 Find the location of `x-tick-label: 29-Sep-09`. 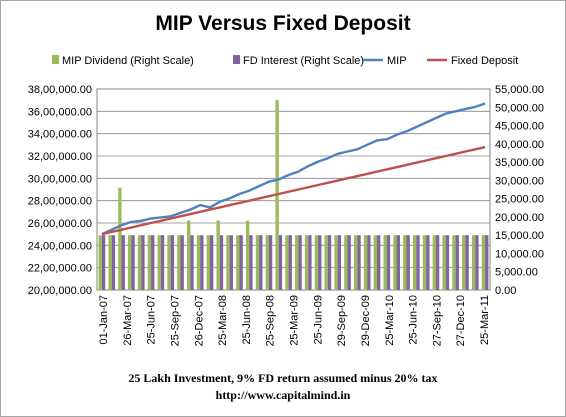

x-tick-label: 29-Sep-09 is located at coordinates (342, 320).